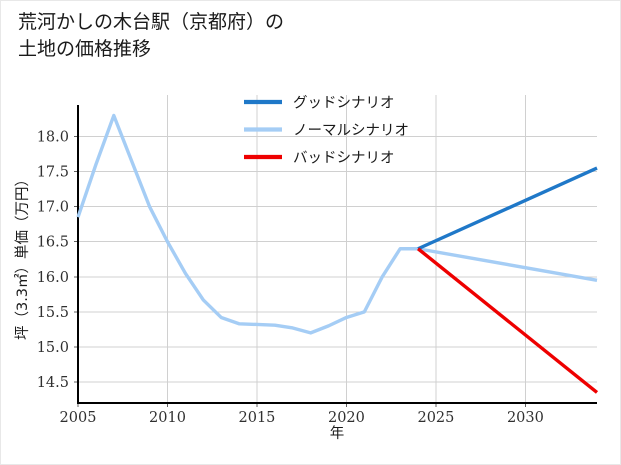 The height and width of the screenshot is (465, 621). What do you see at coordinates (22, 256) in the screenshot?
I see `y-axis-title: 坪（3.3㎡）単価（万円）` at bounding box center [22, 256].